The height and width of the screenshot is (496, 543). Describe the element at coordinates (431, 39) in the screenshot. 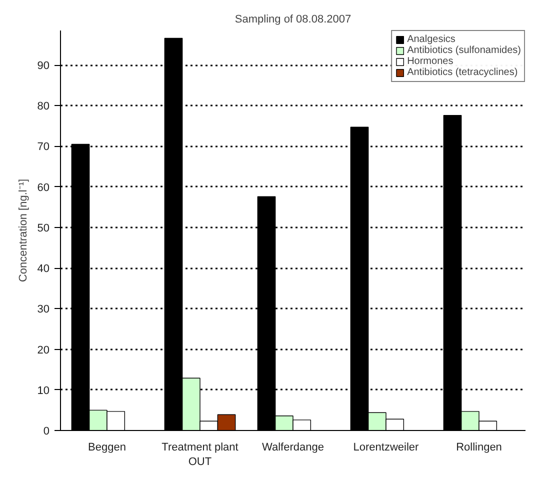

I see `legend-label: Analgesics` at that location.